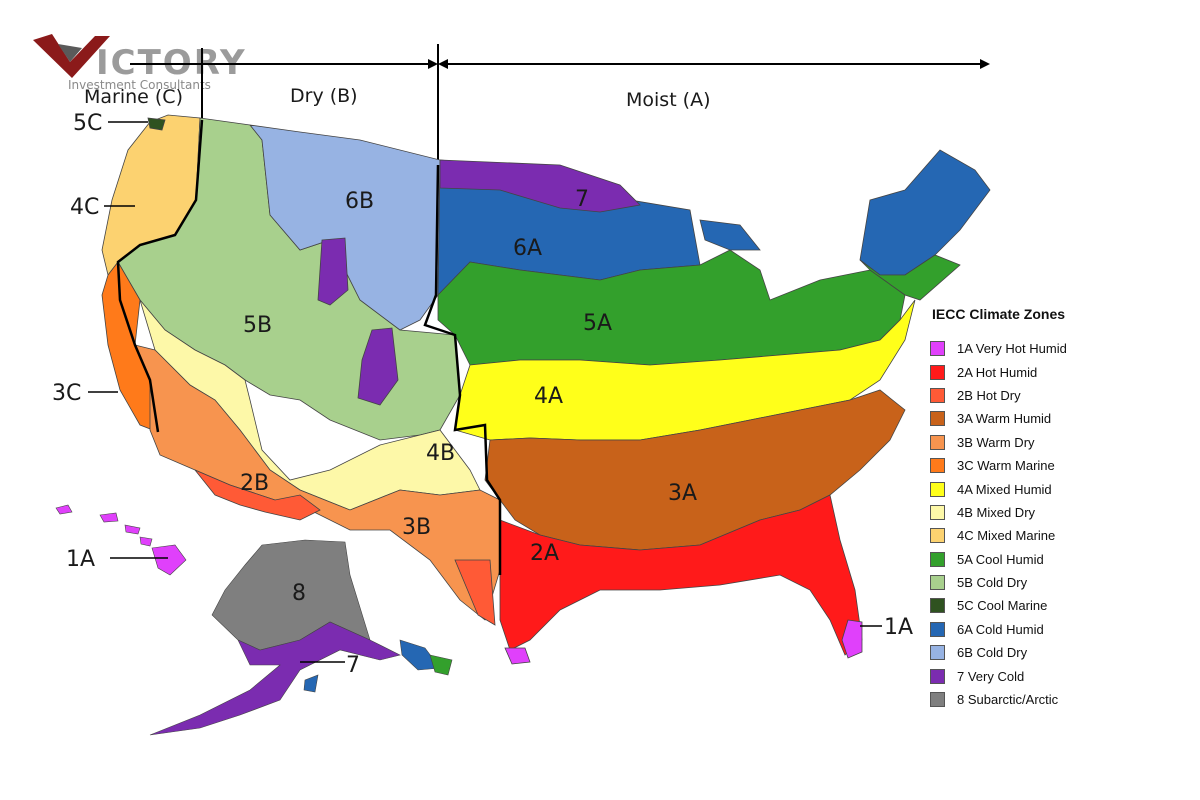 The image size is (1200, 800). What do you see at coordinates (1050, 512) in the screenshot?
I see `legend-item: 4B Mixed Dry` at bounding box center [1050, 512].